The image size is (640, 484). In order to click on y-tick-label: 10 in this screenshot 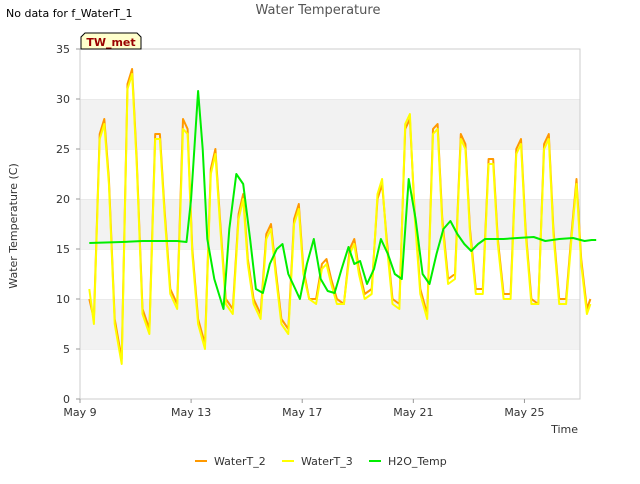, I will do `click(63, 299)`.